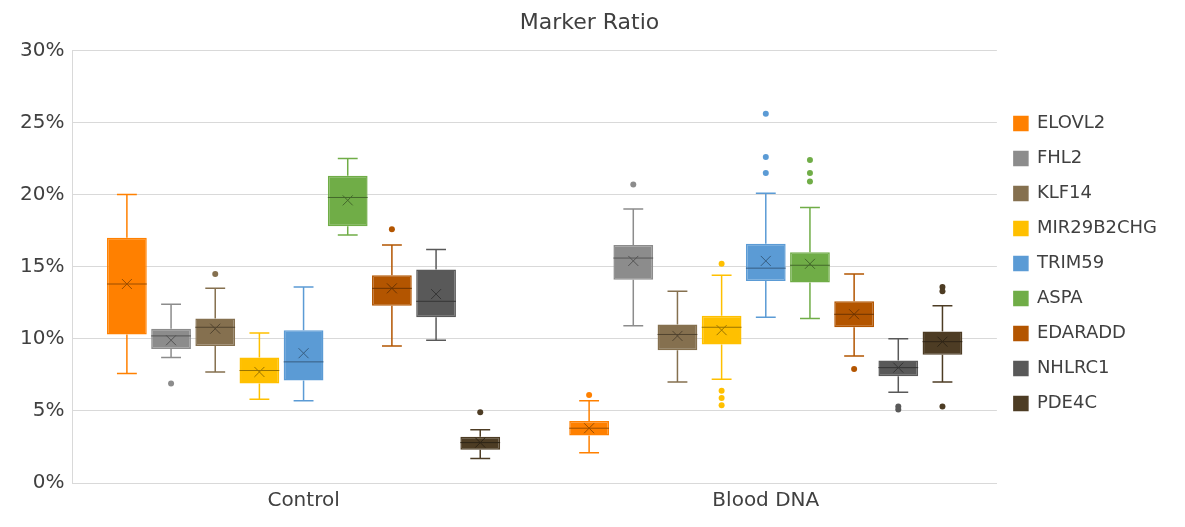 The image size is (1185, 527). Describe the element at coordinates (766, 499) in the screenshot. I see `x-tick-label: Blood DNA` at that location.